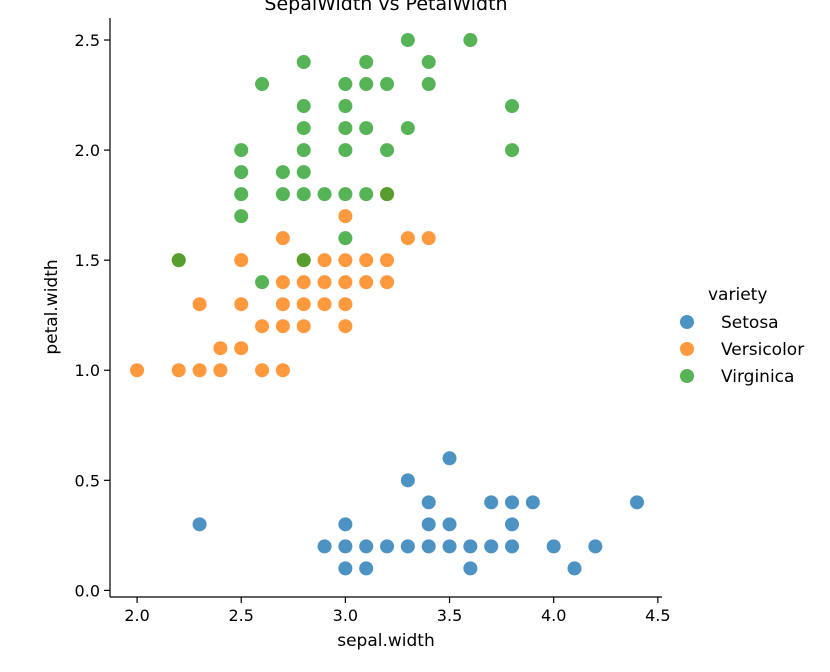 The height and width of the screenshot is (672, 830). What do you see at coordinates (449, 615) in the screenshot?
I see `x-tick-label: 3.5` at bounding box center [449, 615].